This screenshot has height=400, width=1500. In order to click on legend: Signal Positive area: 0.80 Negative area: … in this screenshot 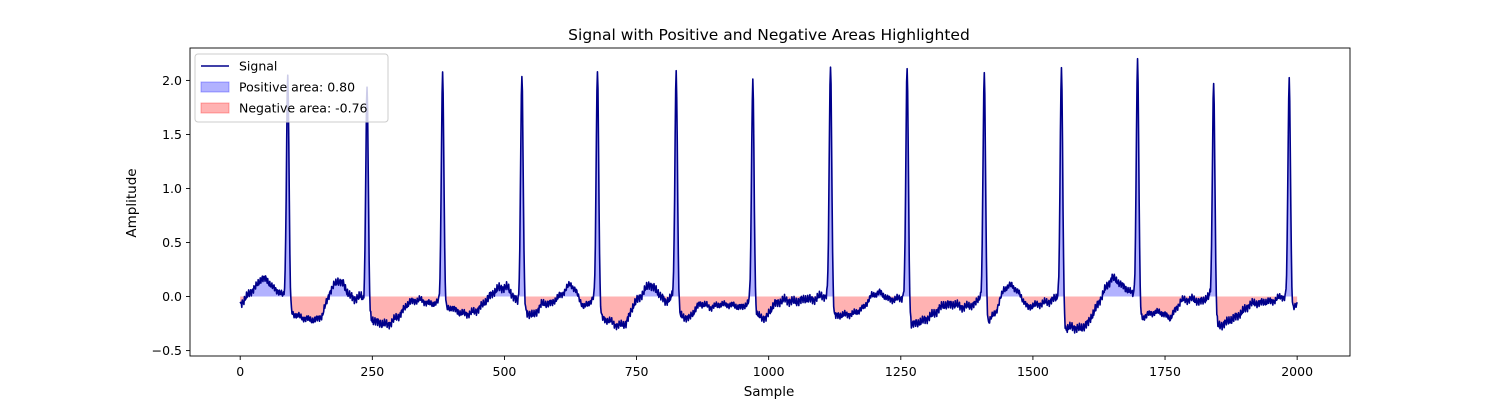, I will do `click(291, 88)`.